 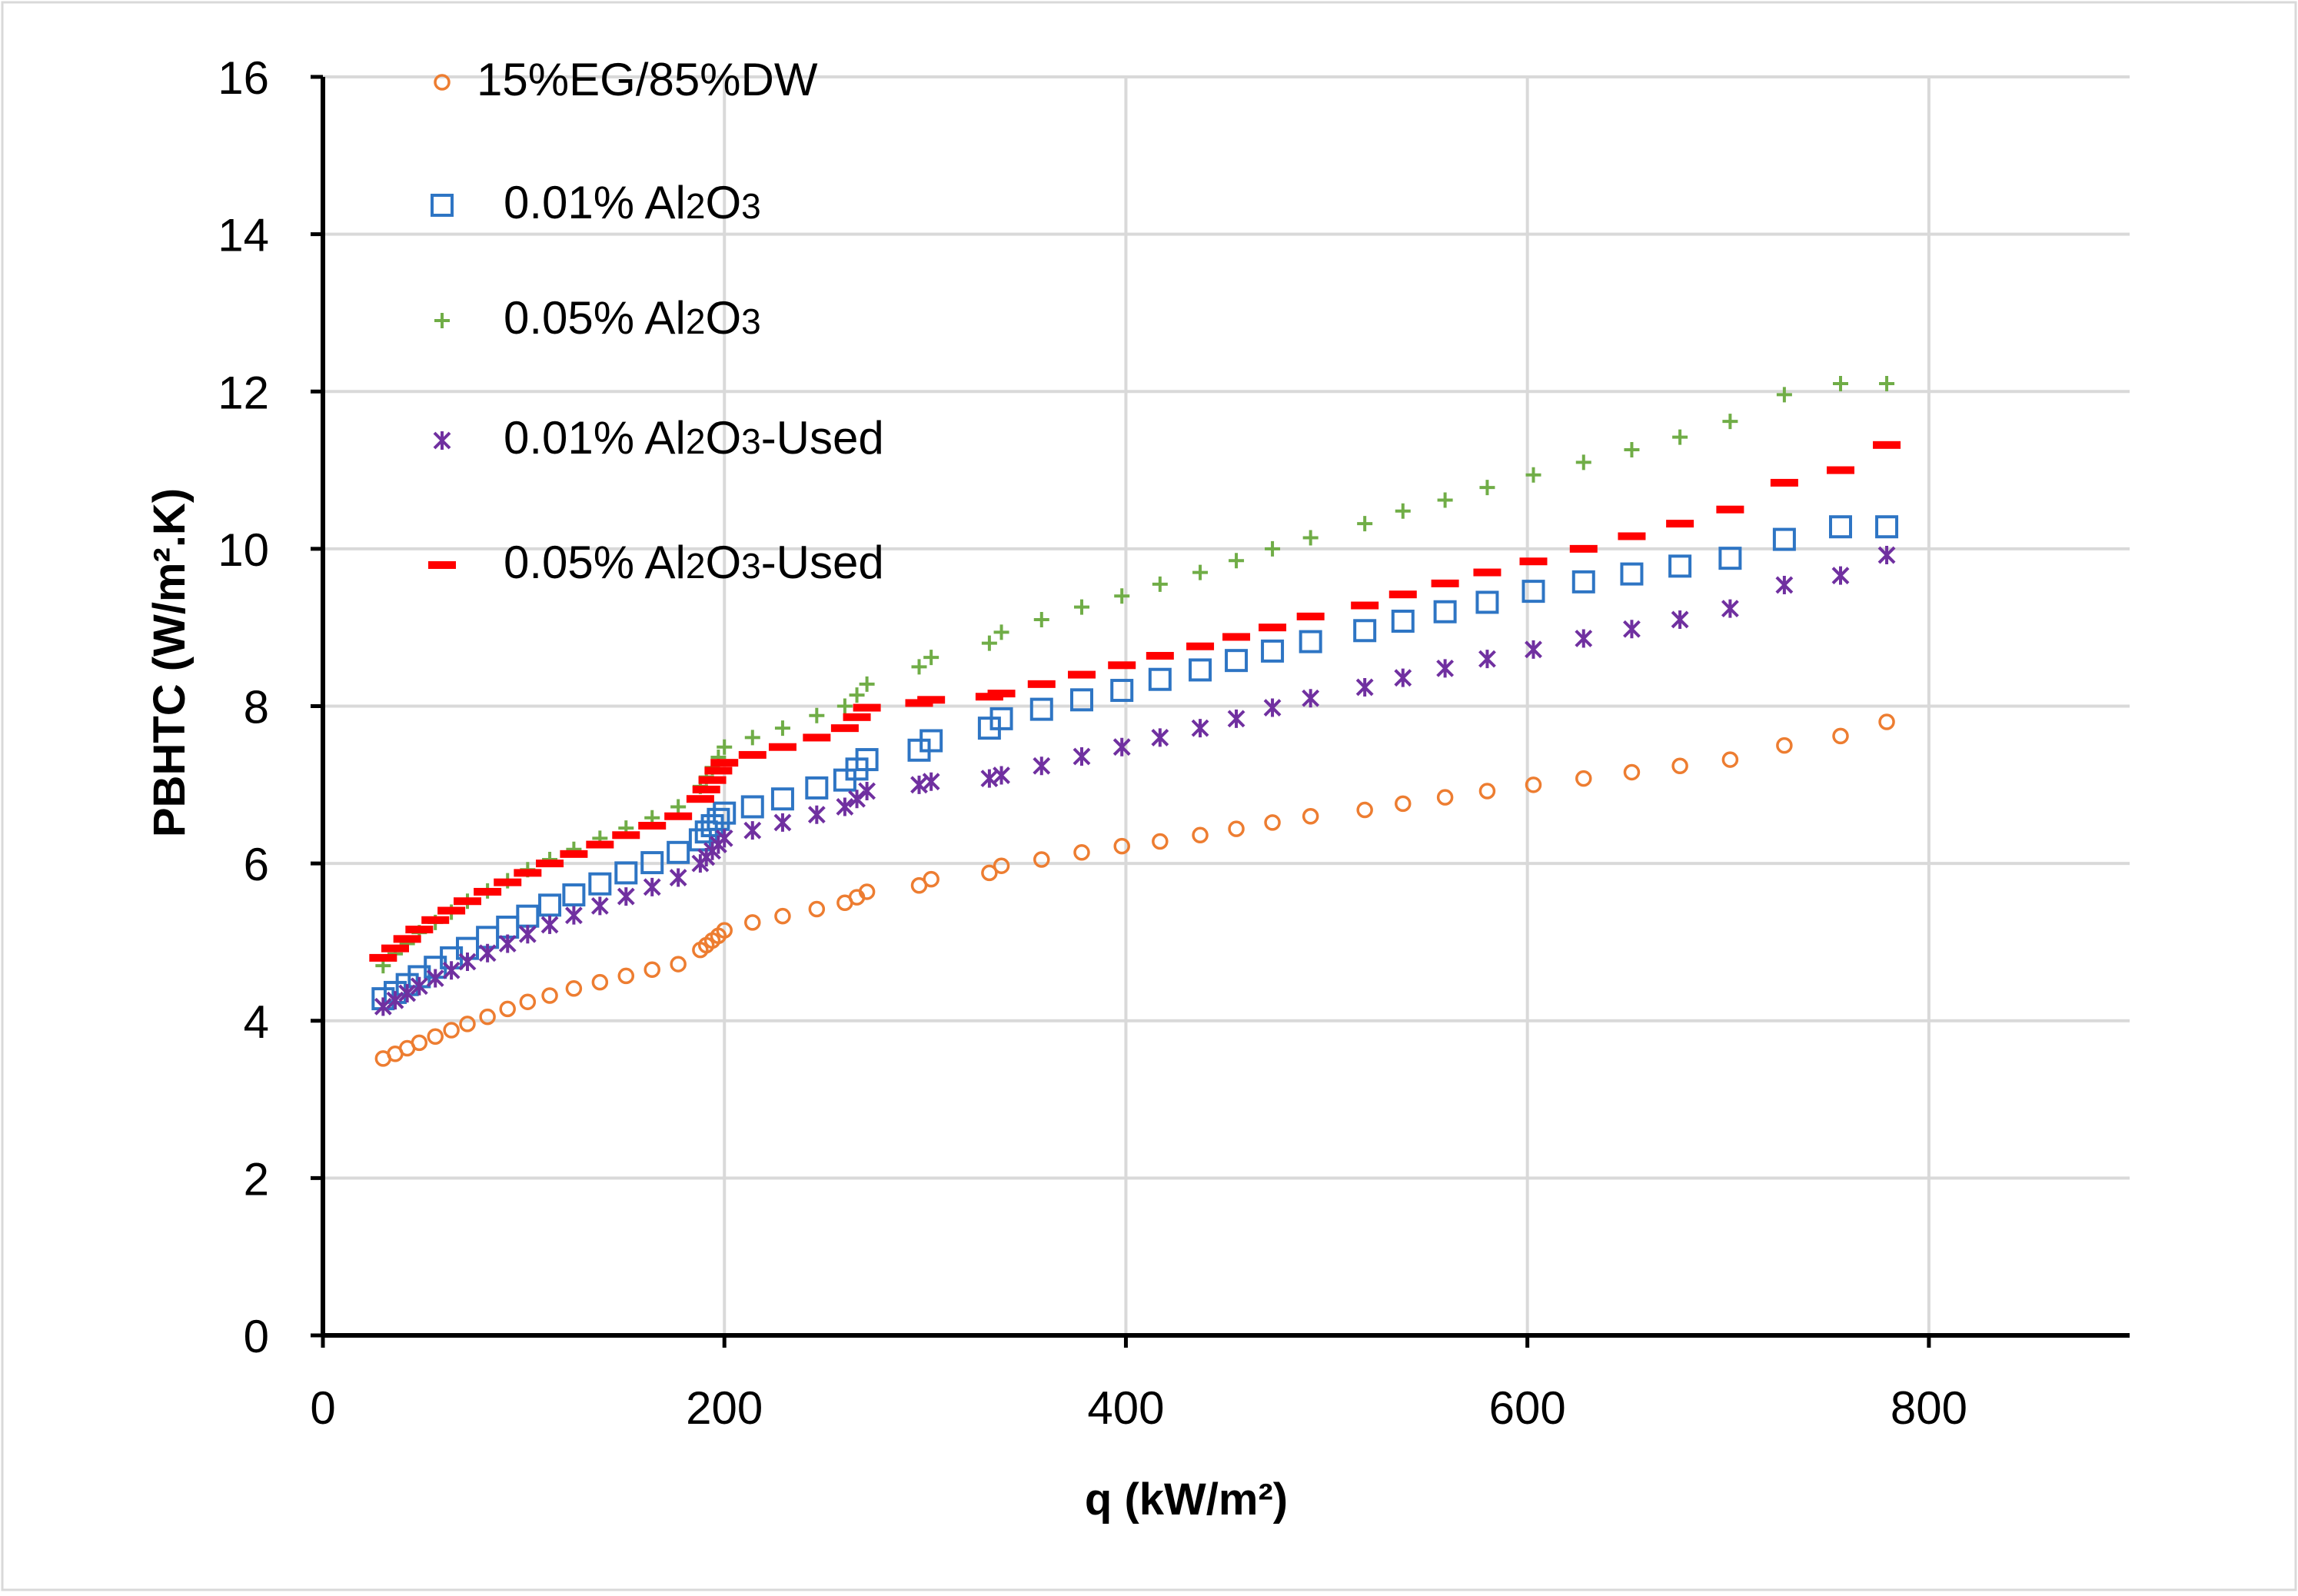 I want to click on x-tick-label: 200, so click(x=724, y=1408).